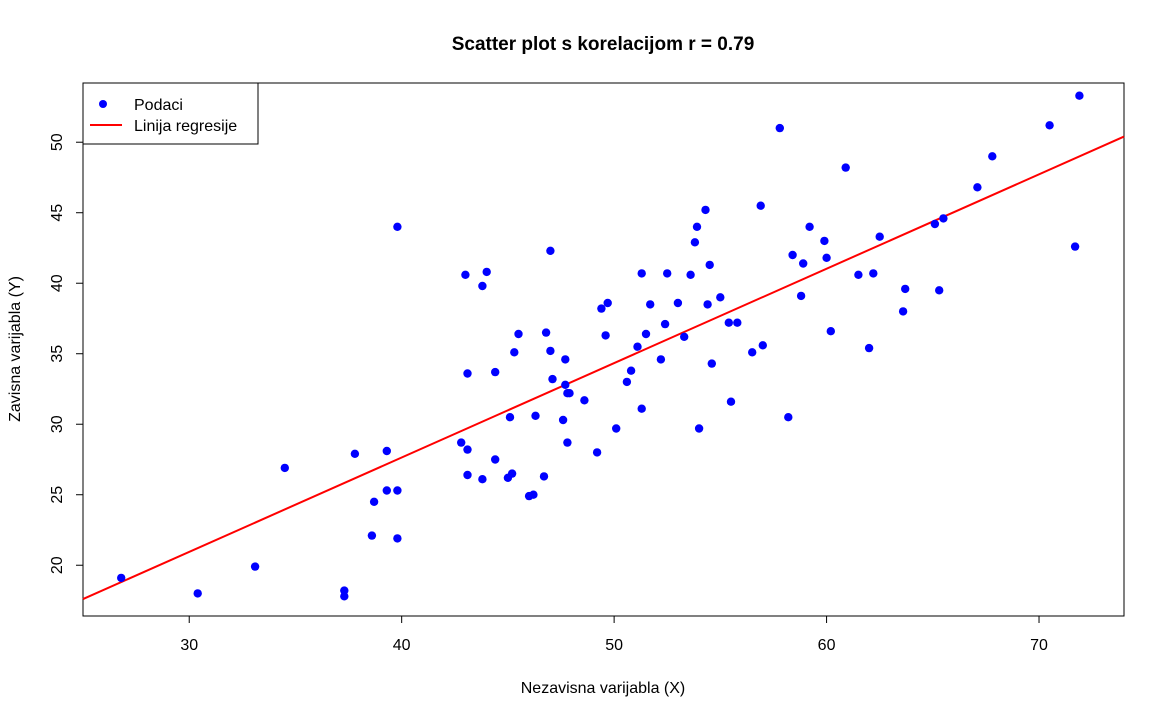 This screenshot has width=1167, height=718. Describe the element at coordinates (402, 645) in the screenshot. I see `x-tick-label: 40` at that location.